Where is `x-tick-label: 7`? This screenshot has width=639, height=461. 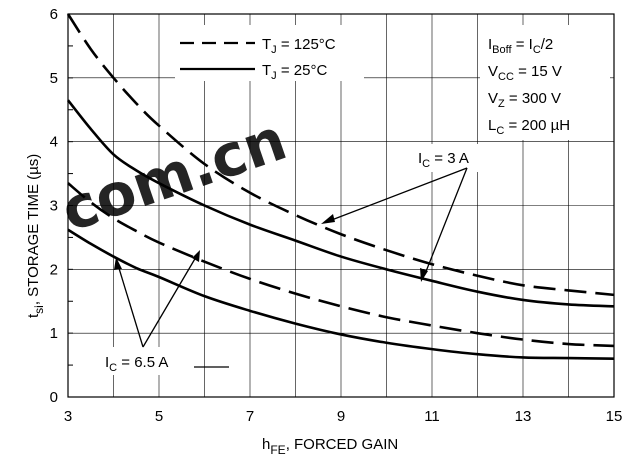 x-tick-label: 7 is located at coordinates (250, 416).